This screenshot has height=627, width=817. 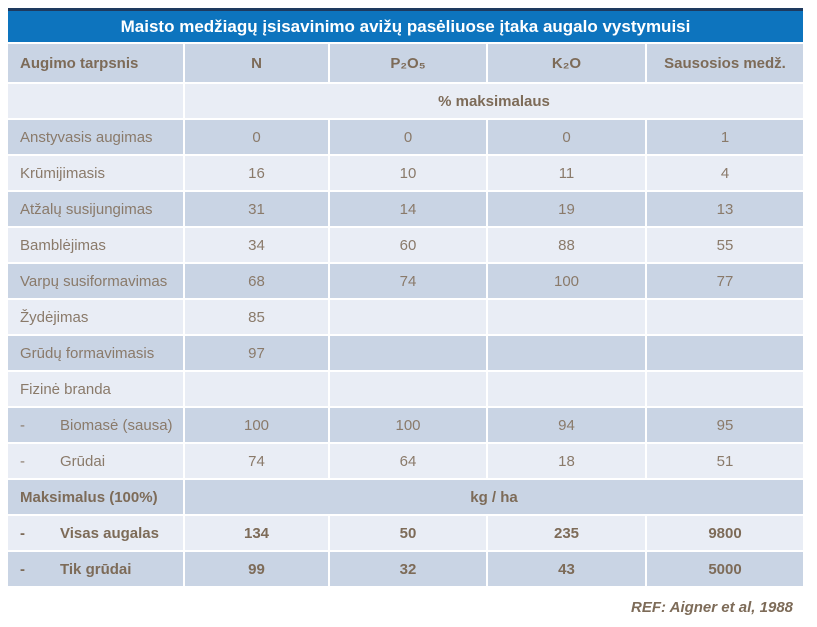 What do you see at coordinates (95, 137) in the screenshot?
I see `stage-label: Anstyvasis augimas` at bounding box center [95, 137].